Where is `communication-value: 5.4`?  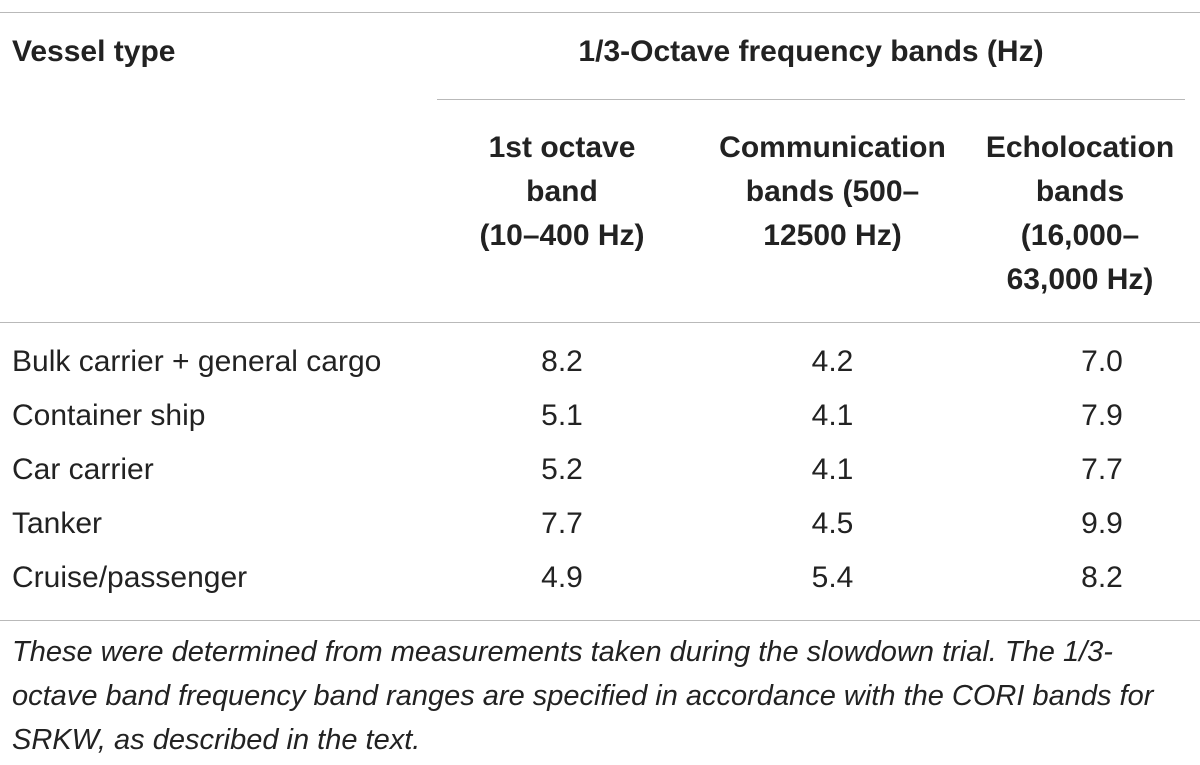
communication-value: 5.4 is located at coordinates (832, 577).